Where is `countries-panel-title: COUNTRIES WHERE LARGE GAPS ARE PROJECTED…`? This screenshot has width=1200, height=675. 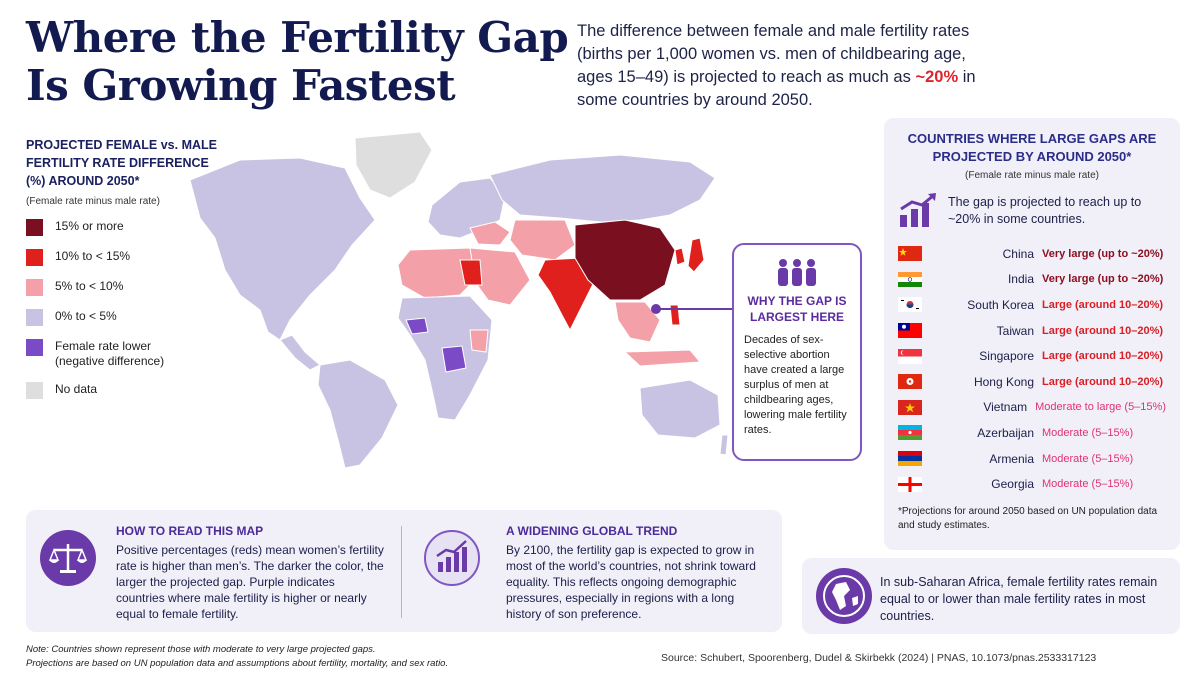
countries-panel-title: COUNTRIES WHERE LARGE GAPS ARE PROJECTED… is located at coordinates (1032, 147).